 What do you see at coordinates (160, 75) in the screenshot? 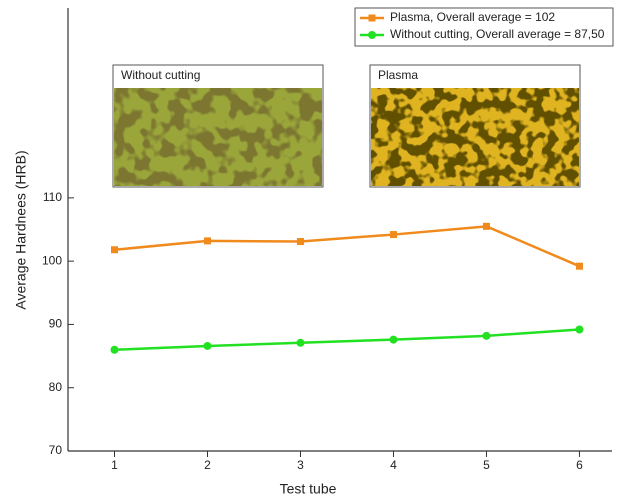
I see `inset-label: Without cutting` at bounding box center [160, 75].